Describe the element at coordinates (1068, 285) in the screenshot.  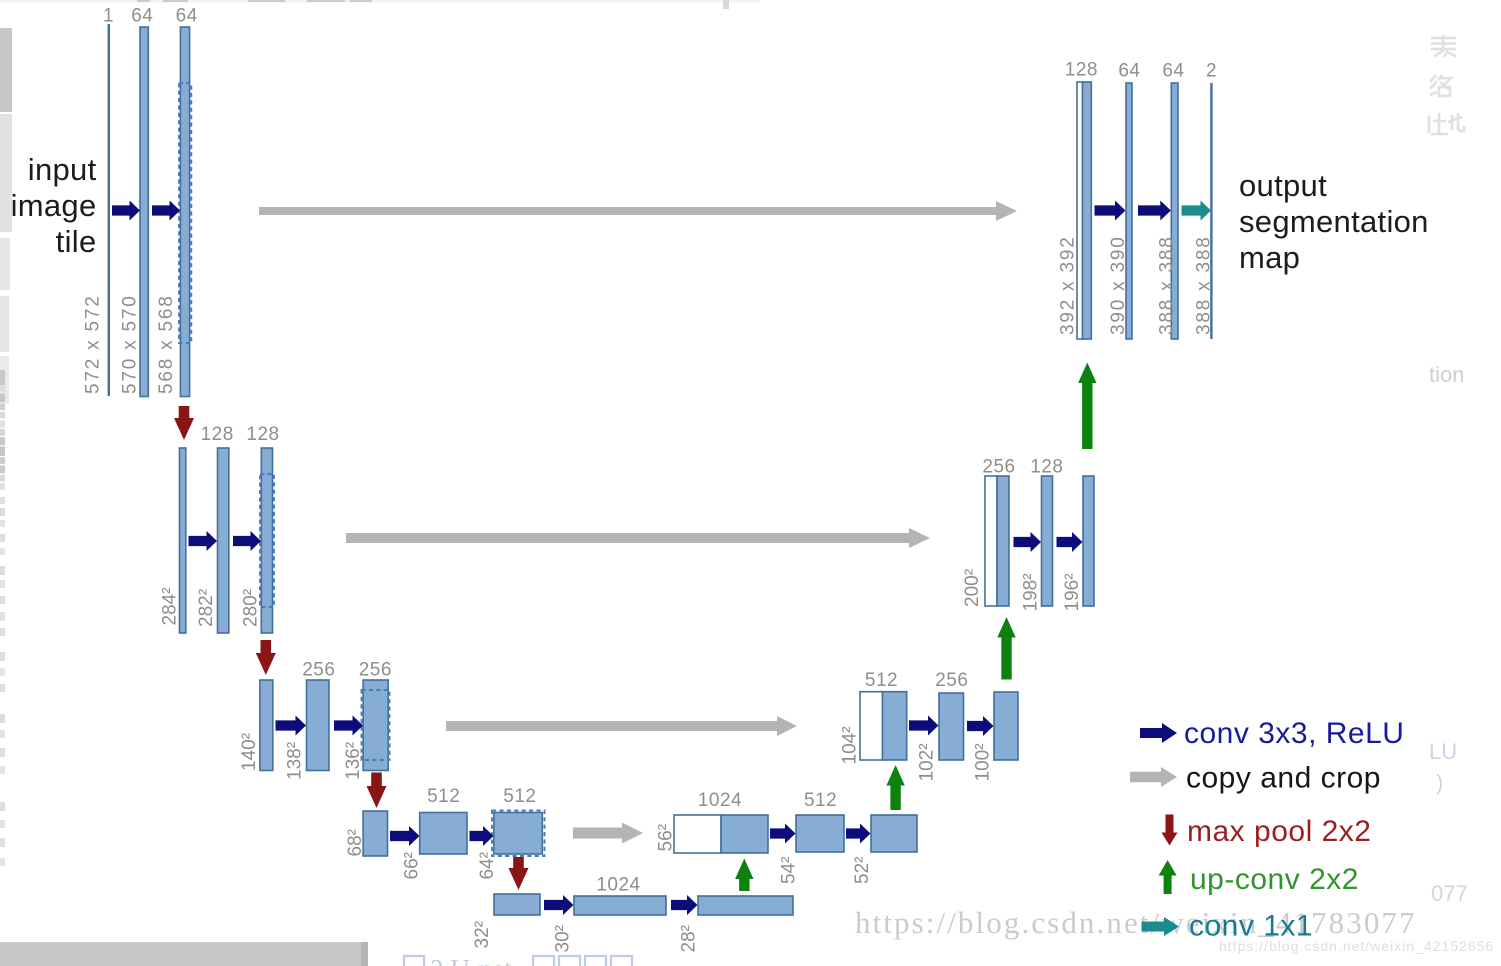
I see `svg-text: 392 x 392` at that location.